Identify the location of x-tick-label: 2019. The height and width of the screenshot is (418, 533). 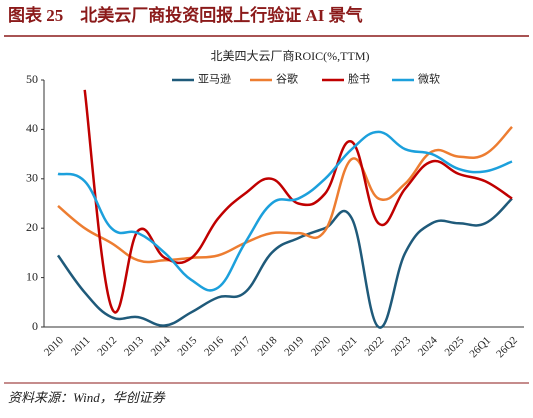
(294, 346).